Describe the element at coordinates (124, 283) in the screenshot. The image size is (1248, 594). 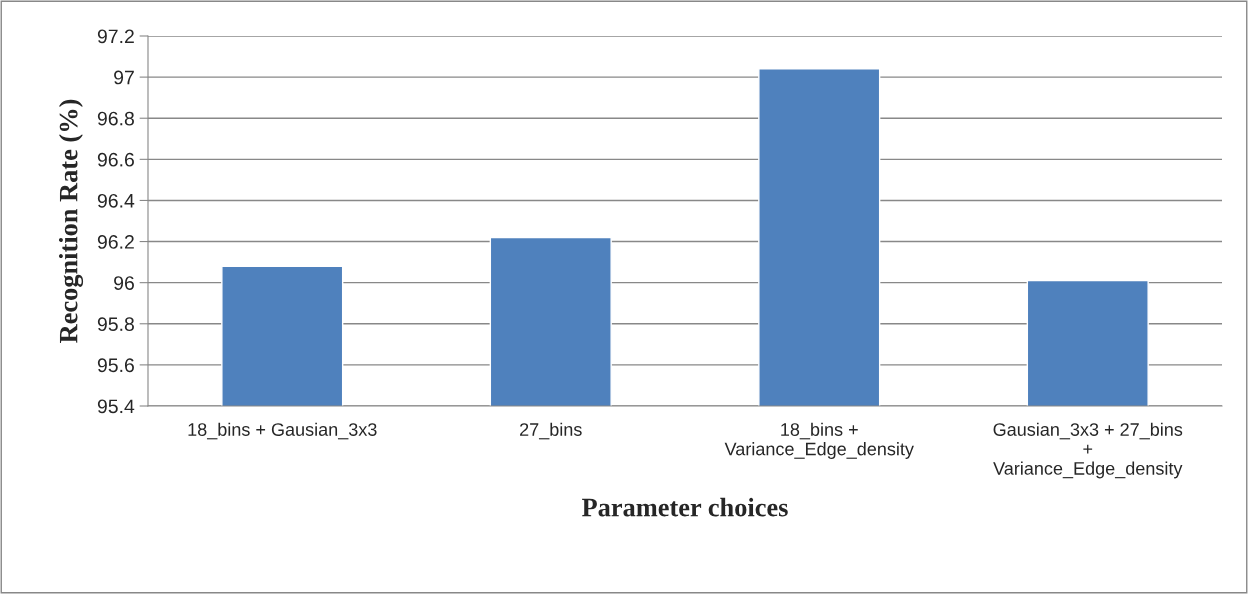
I see `y-tick-label: 96` at that location.